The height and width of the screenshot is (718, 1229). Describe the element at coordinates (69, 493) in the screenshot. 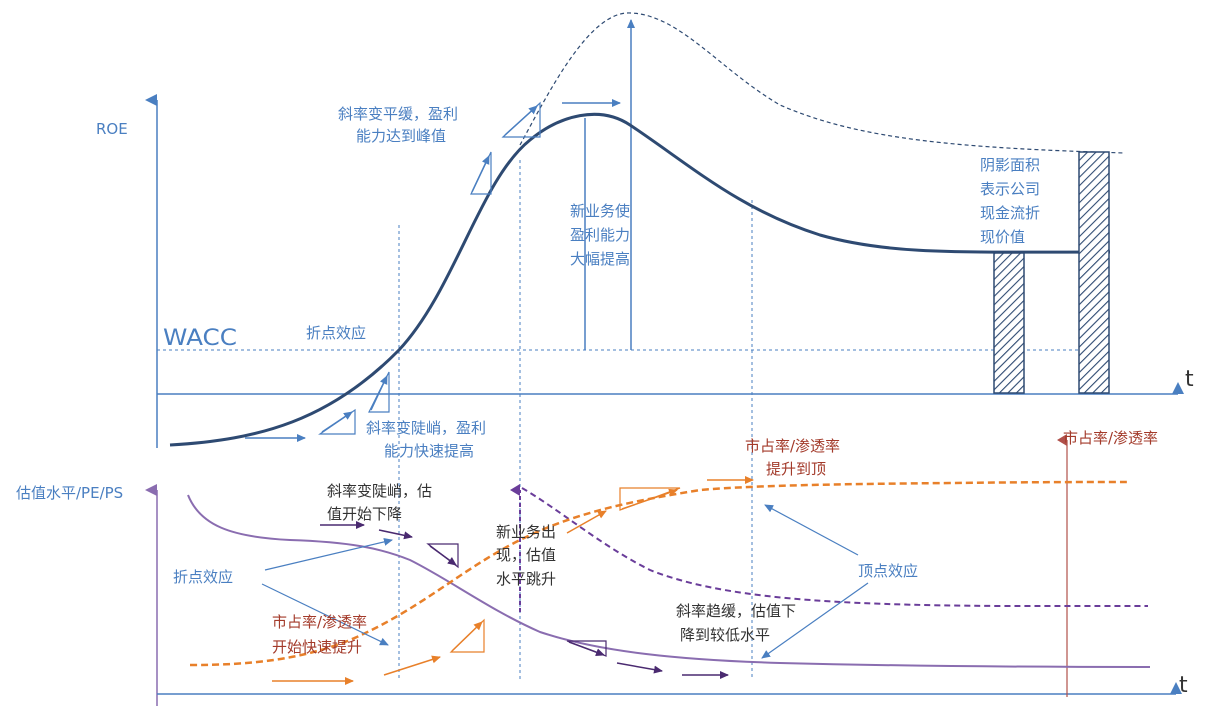

I see `valuation-axis-label: 估值水平/PE/PS` at that location.